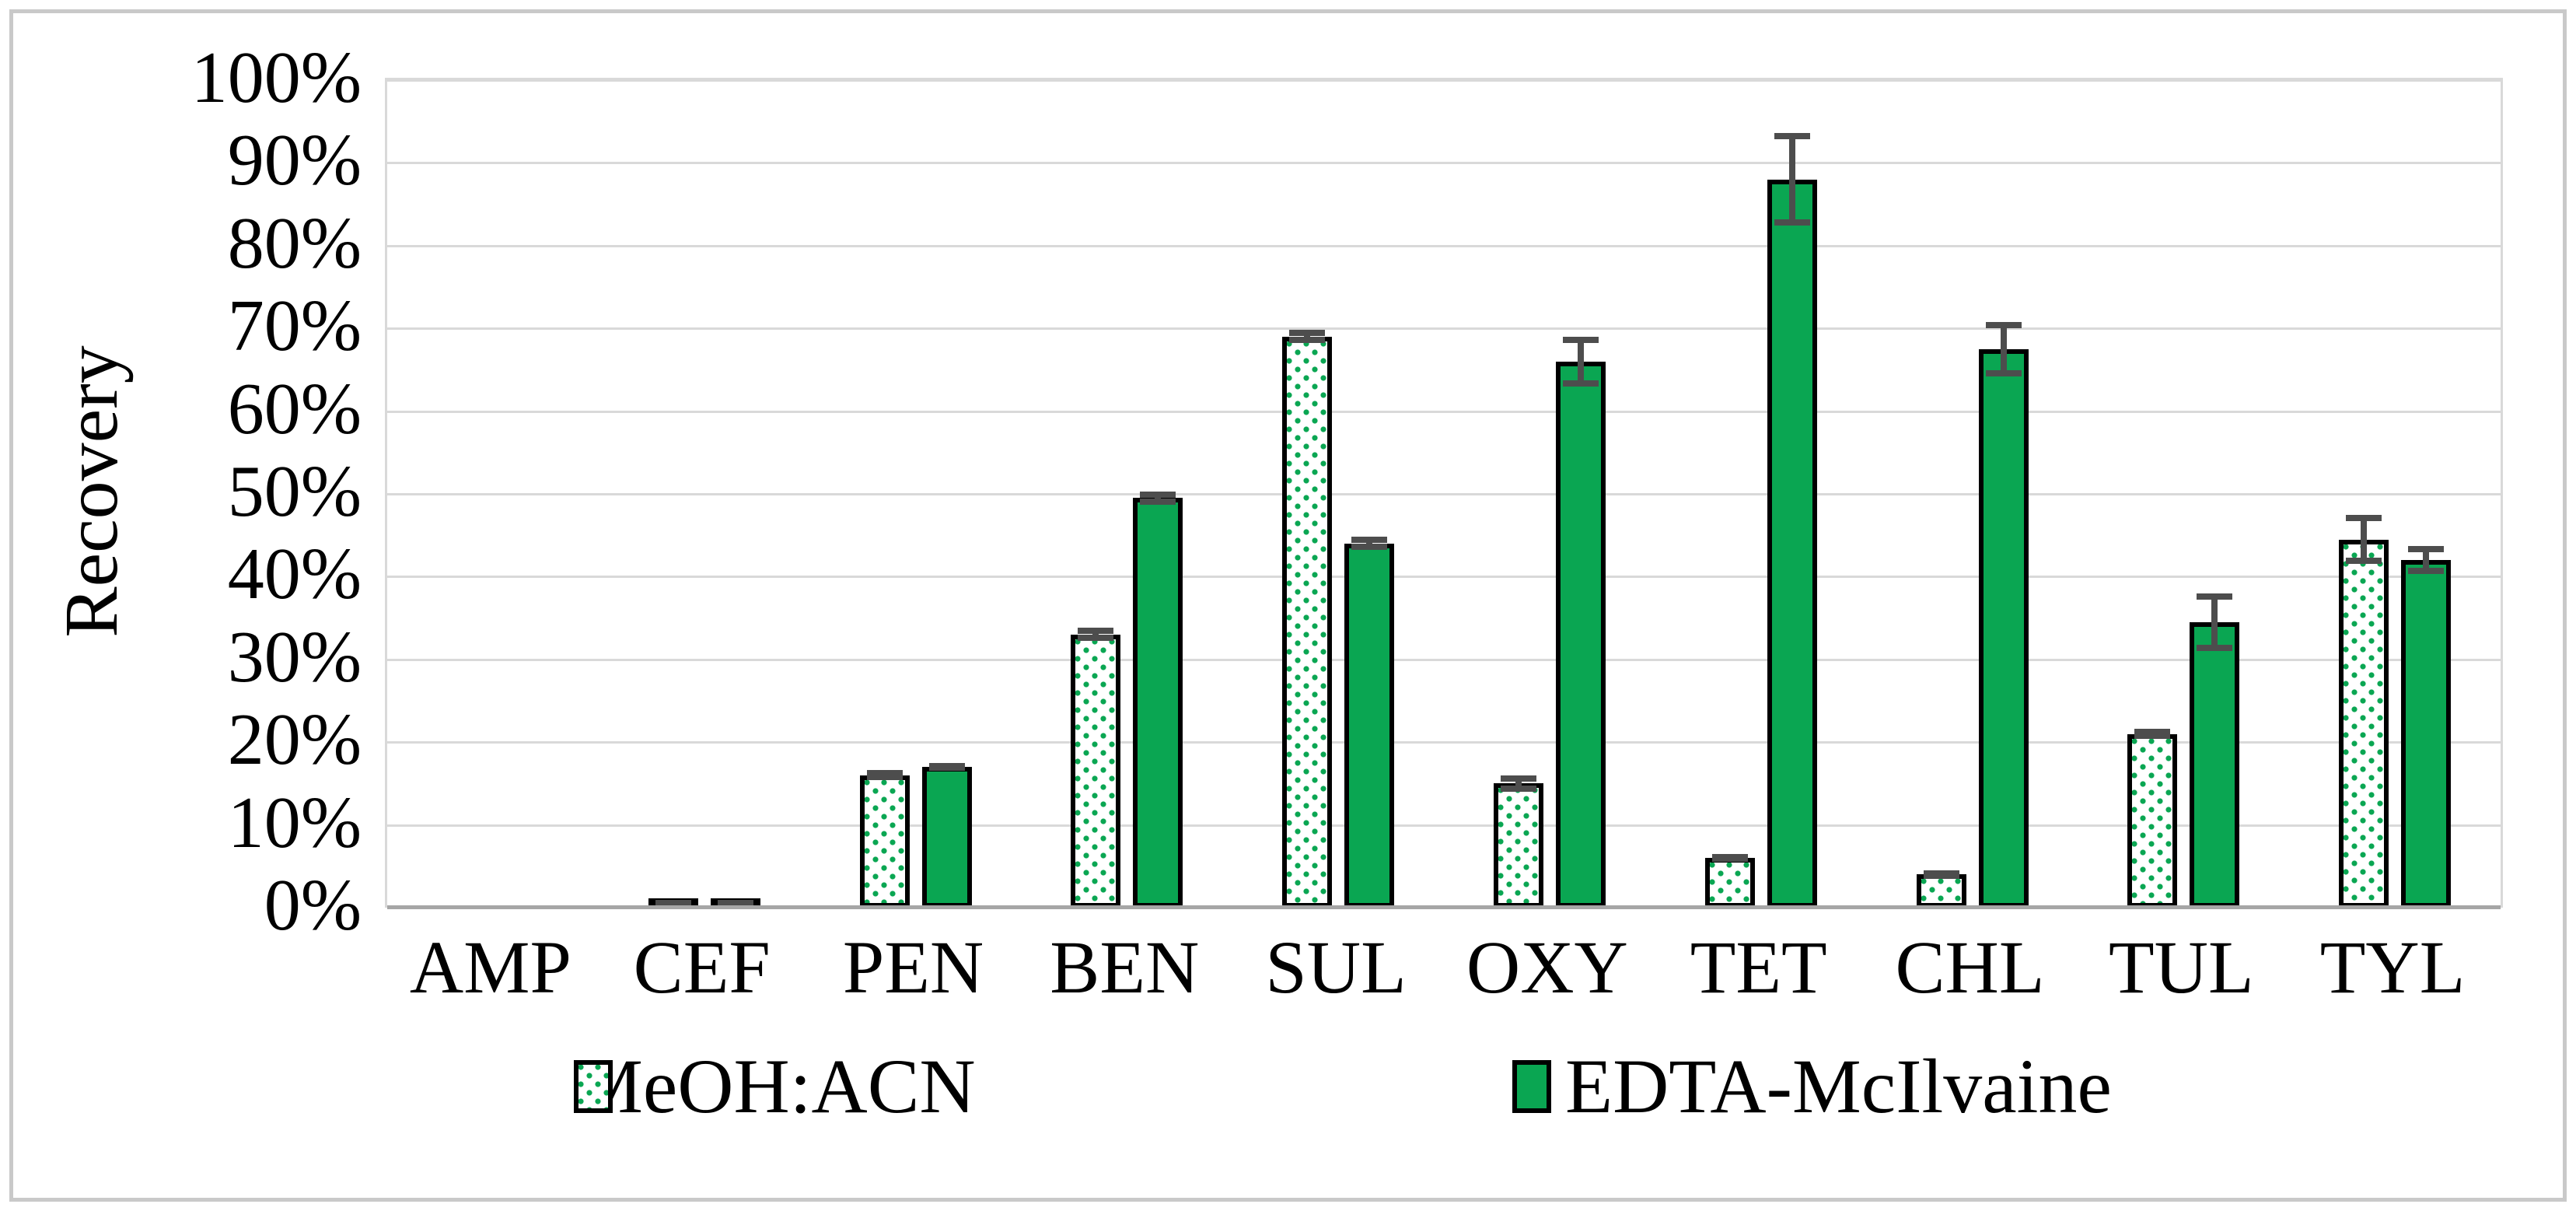 The width and height of the screenshot is (2576, 1211). I want to click on gridline-40pct, so click(1444, 577).